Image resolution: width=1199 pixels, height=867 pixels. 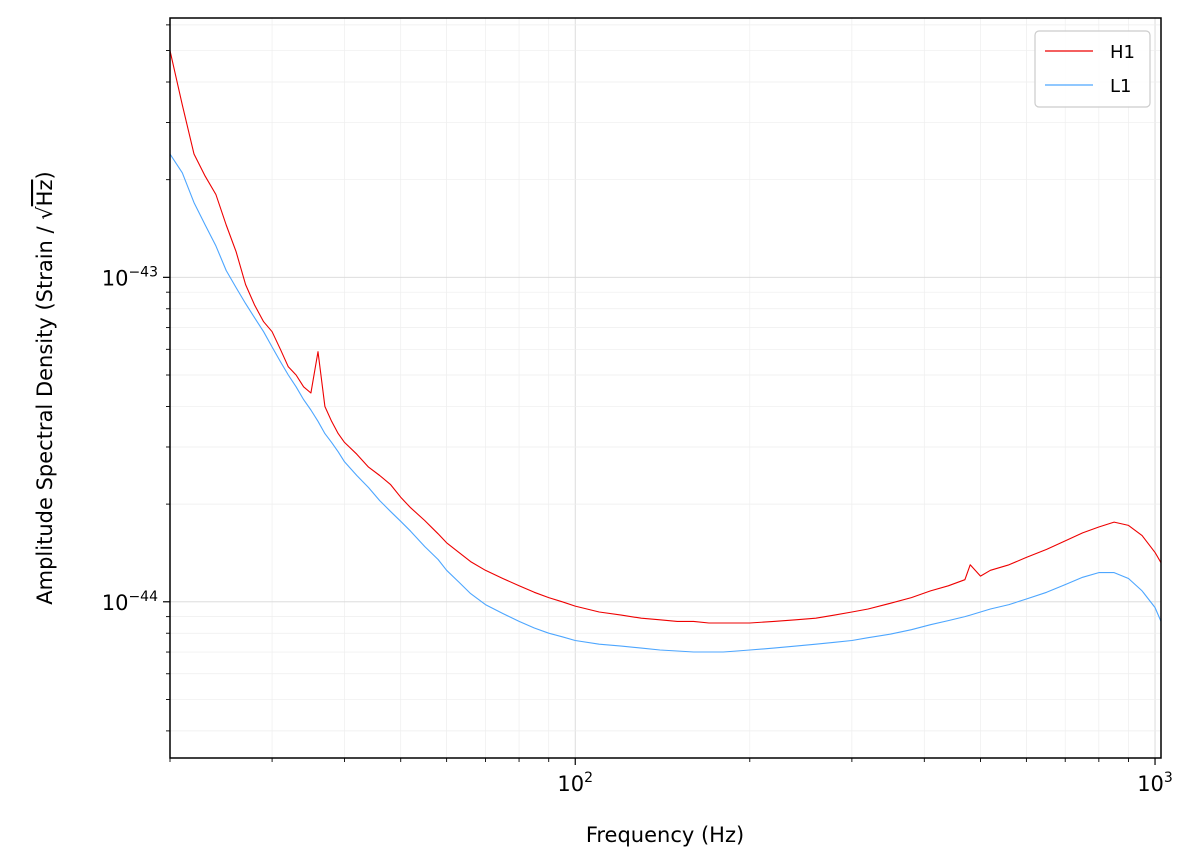 What do you see at coordinates (45, 412) in the screenshot?
I see `y-axis-label-prefix: Amplitude Spectral Density (Strain /` at bounding box center [45, 412].